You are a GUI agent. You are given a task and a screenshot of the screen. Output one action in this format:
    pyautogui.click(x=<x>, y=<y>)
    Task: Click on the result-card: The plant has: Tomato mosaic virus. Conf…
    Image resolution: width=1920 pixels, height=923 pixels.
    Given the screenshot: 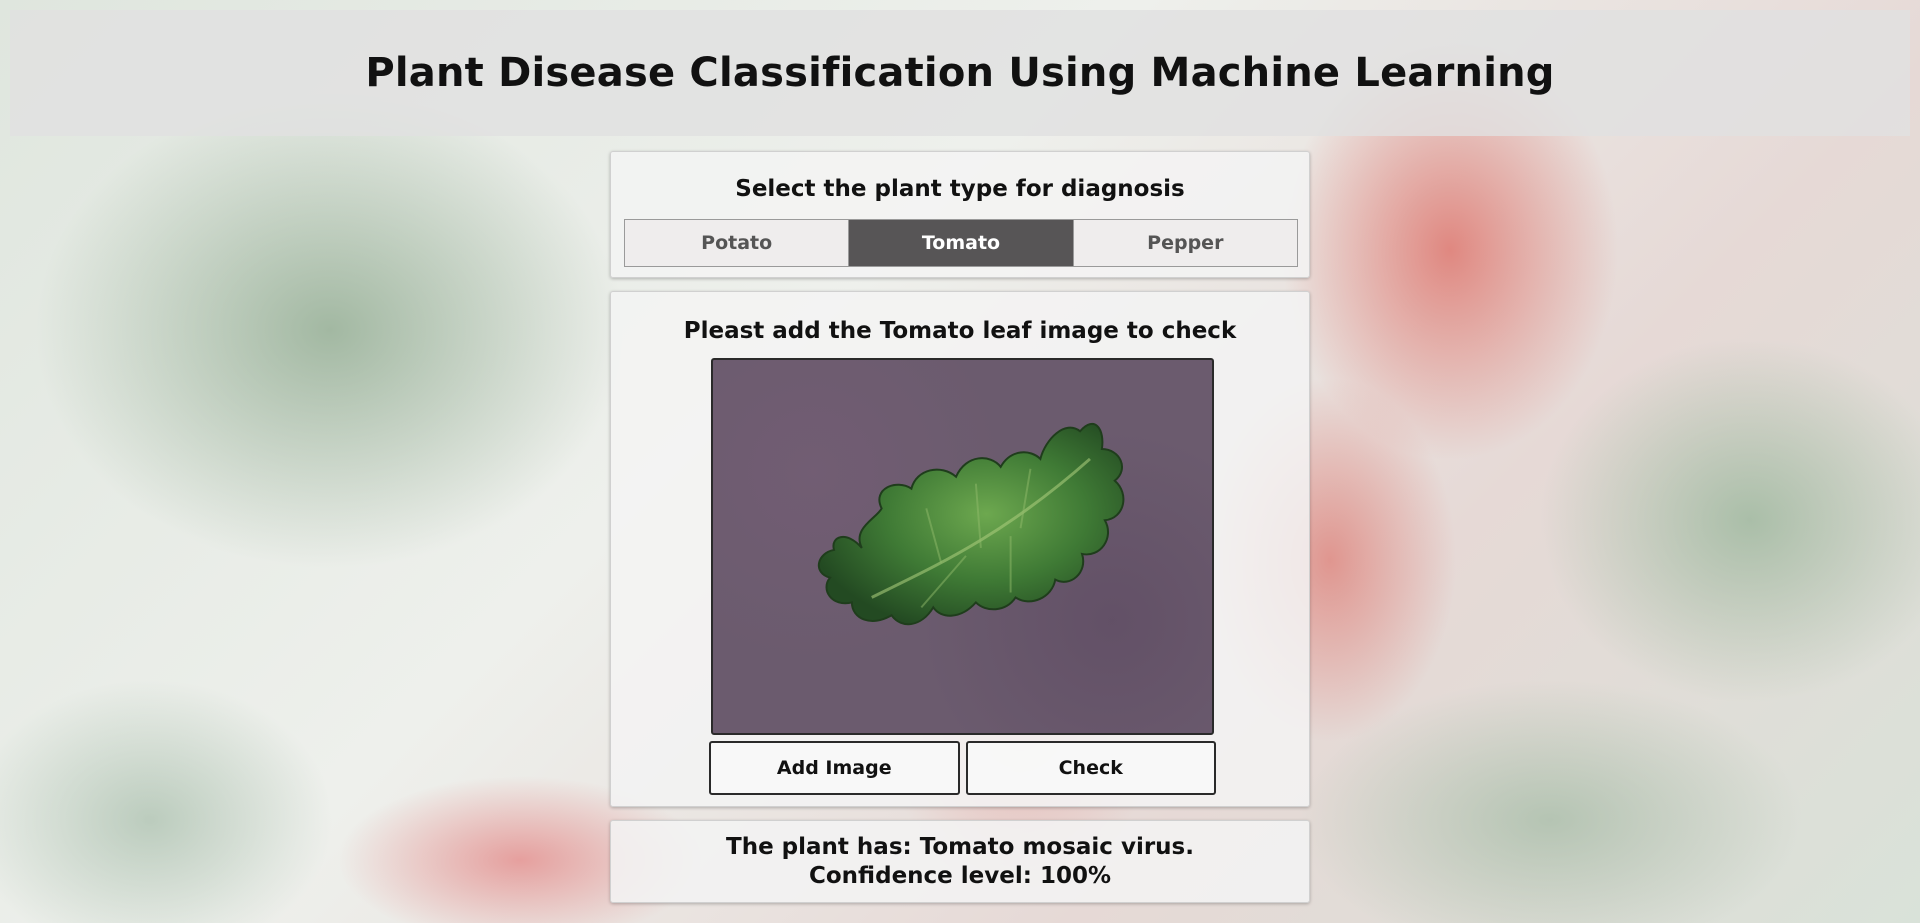 What is the action you would take?
    pyautogui.click(x=960, y=861)
    